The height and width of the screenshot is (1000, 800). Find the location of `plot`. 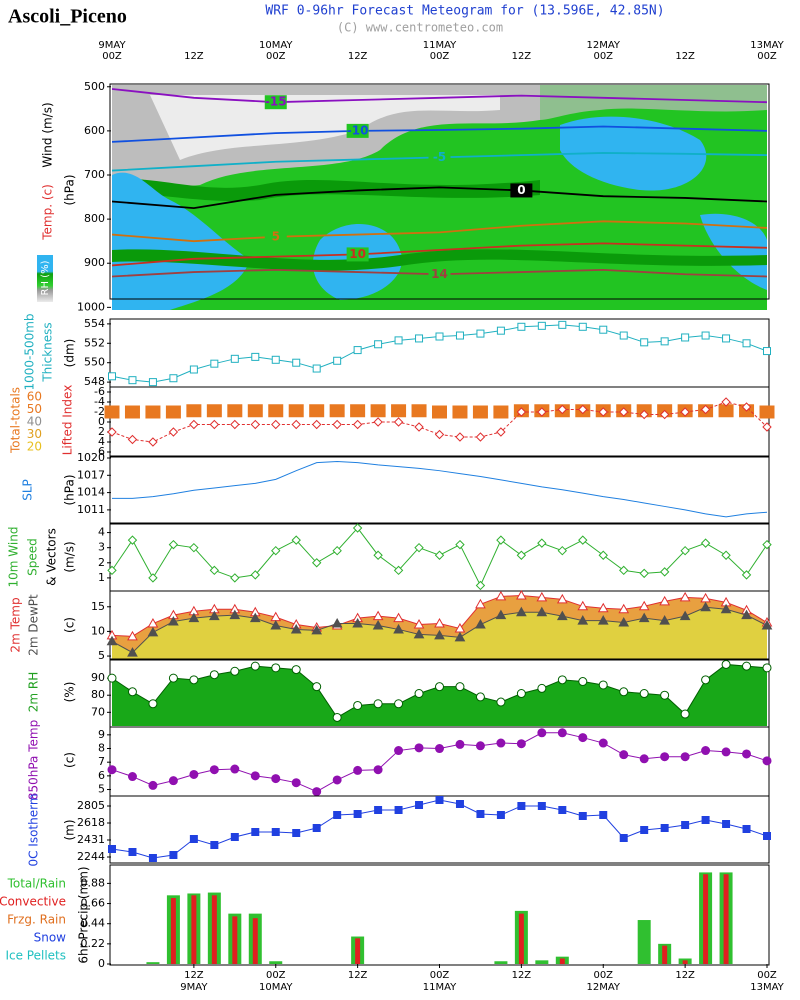

plot is located at coordinates (439, 422).